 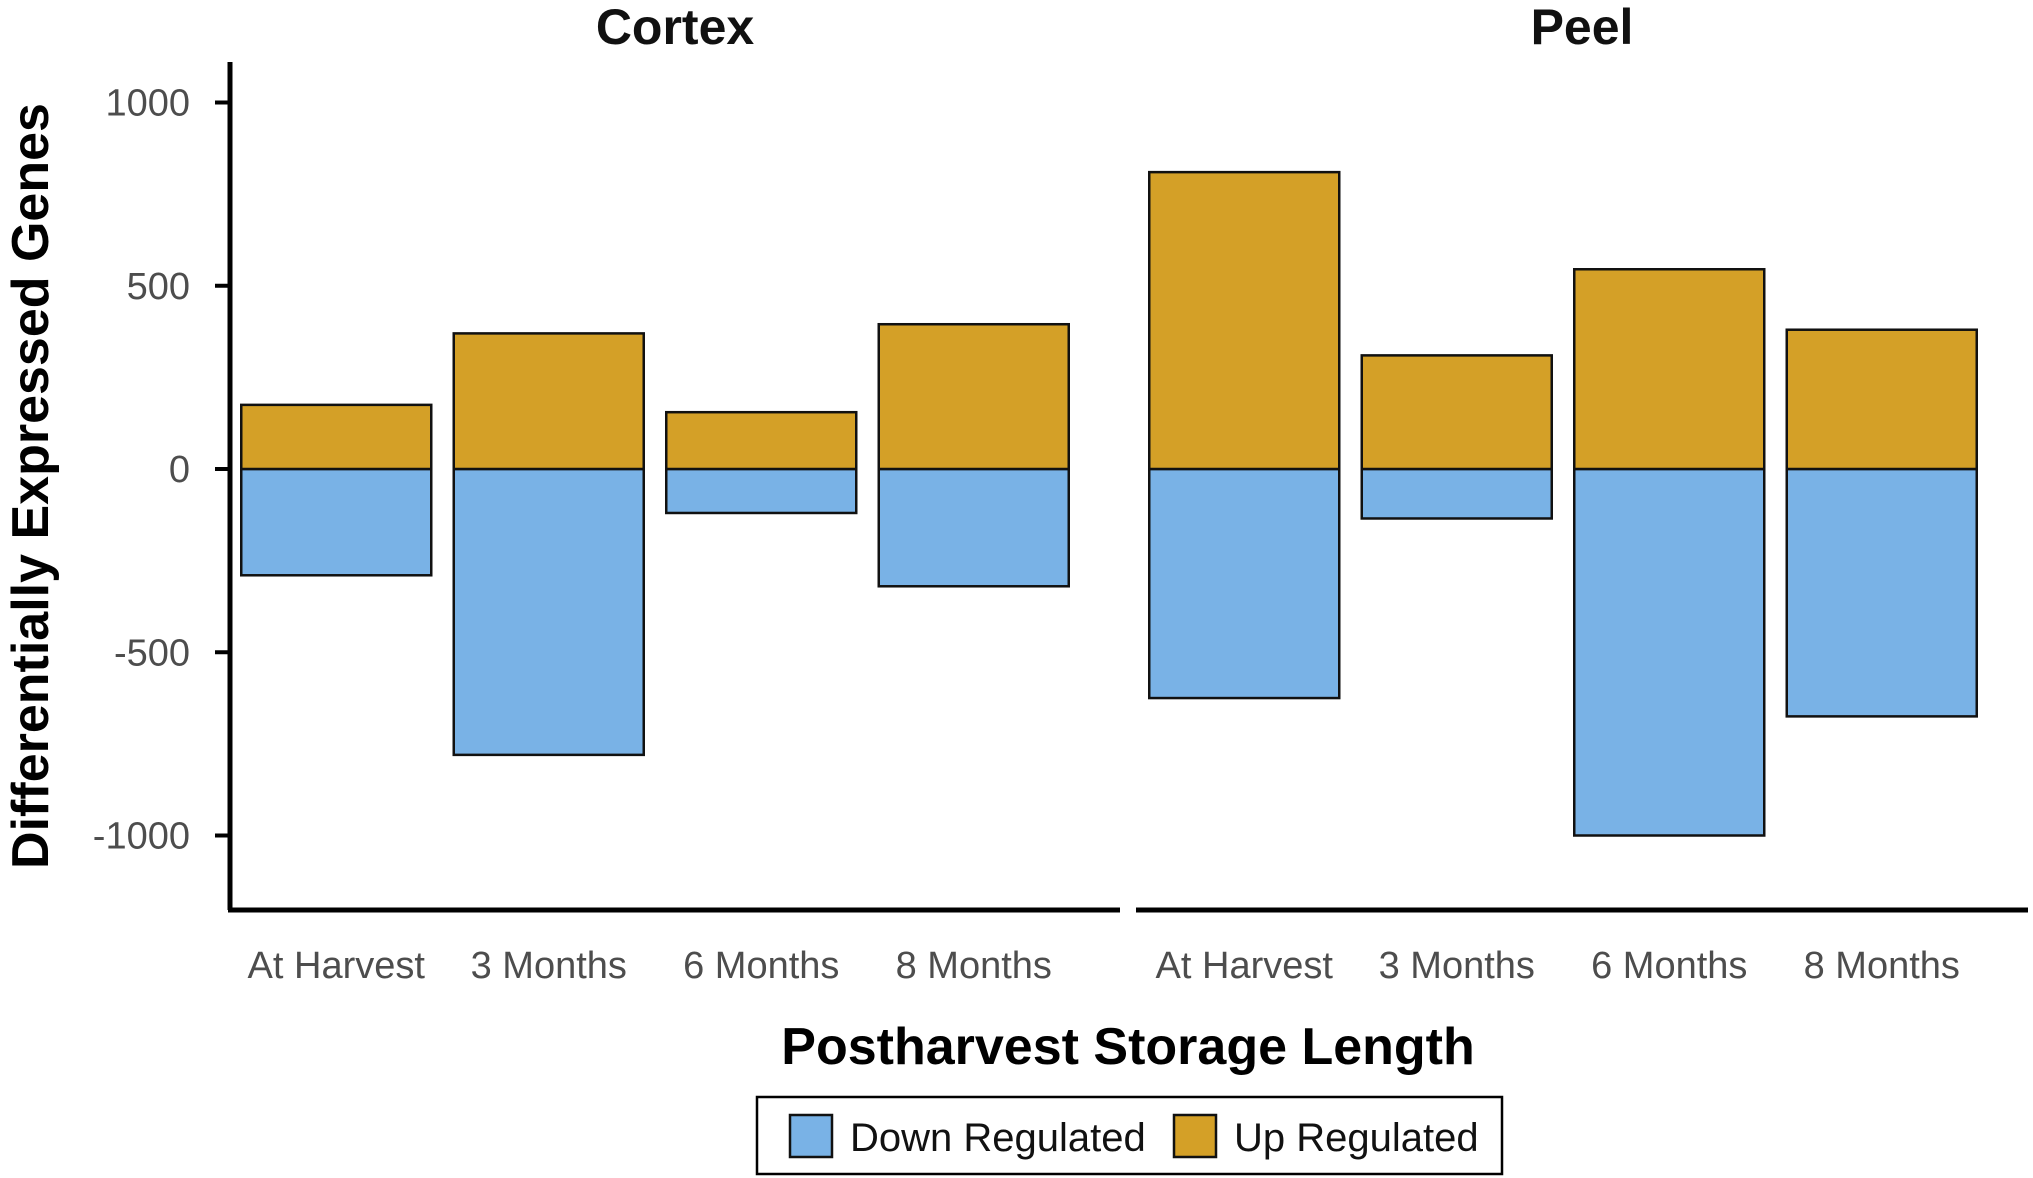 I want to click on y-tick-label: 0, so click(x=179, y=470).